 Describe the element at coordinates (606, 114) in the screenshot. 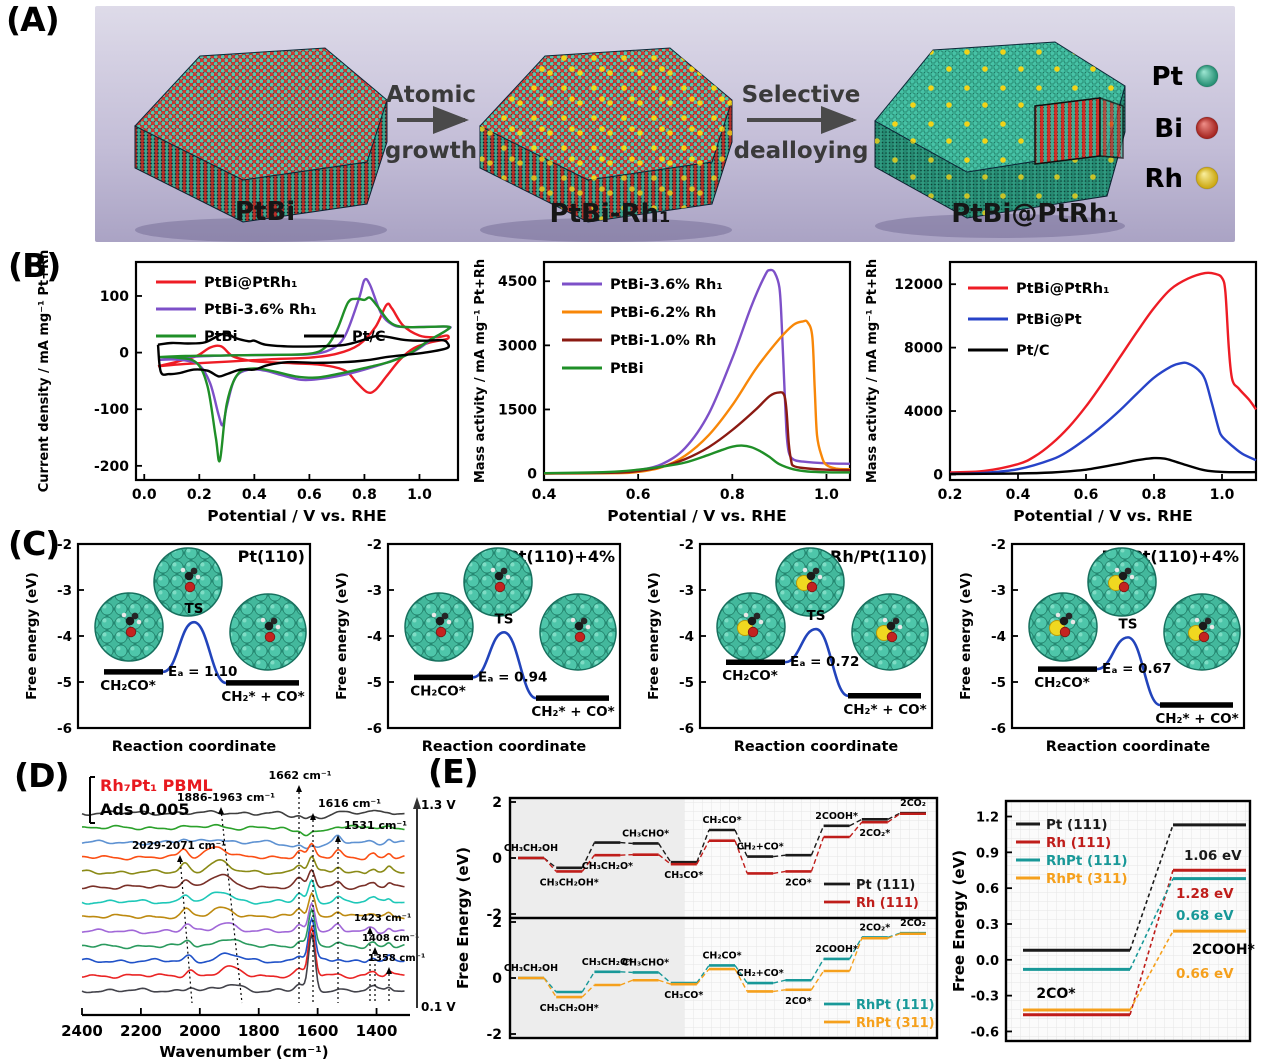

I see `rh-dopant-overlay` at that location.